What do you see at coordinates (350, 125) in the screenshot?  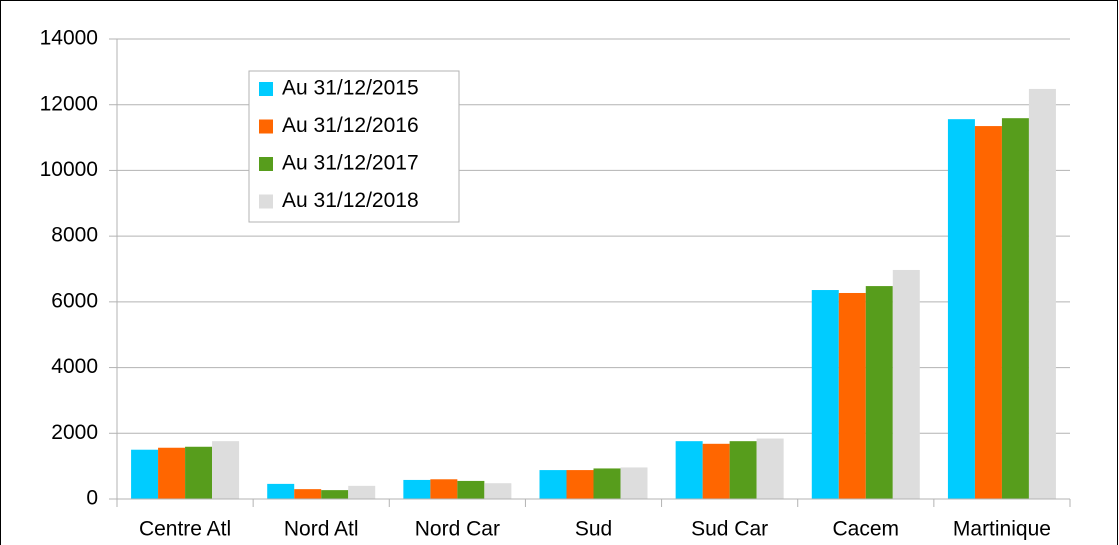 I see `legend-label: Au 31/12/2016` at bounding box center [350, 125].